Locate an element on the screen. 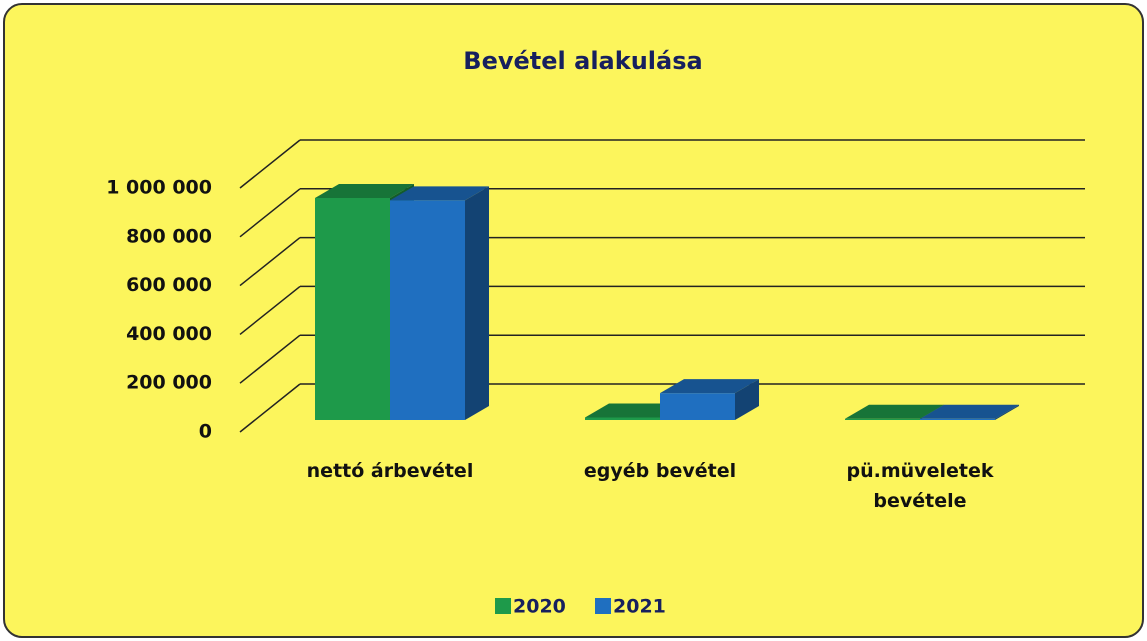  y-tick-label: 400 000 is located at coordinates (169, 334).